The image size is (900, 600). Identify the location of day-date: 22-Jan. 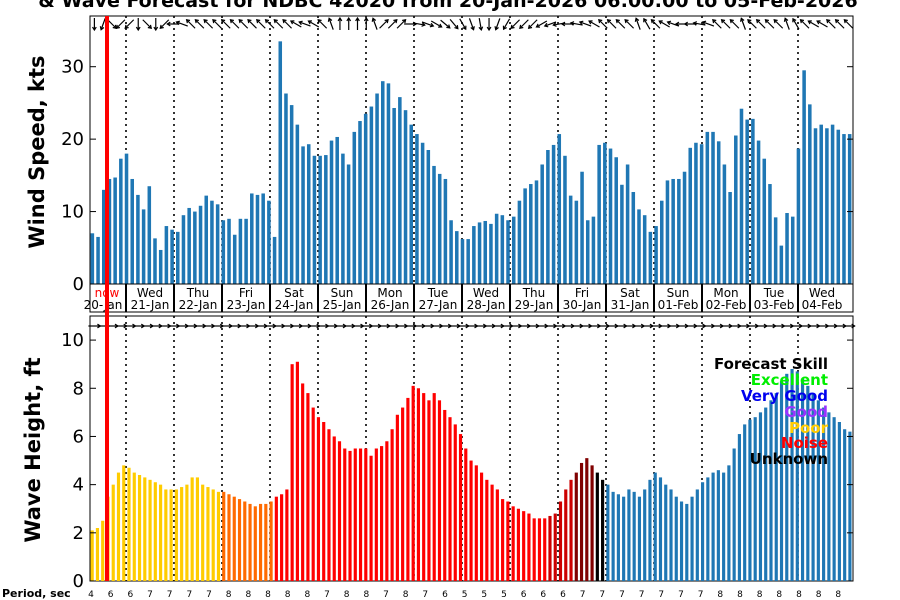
(198, 305).